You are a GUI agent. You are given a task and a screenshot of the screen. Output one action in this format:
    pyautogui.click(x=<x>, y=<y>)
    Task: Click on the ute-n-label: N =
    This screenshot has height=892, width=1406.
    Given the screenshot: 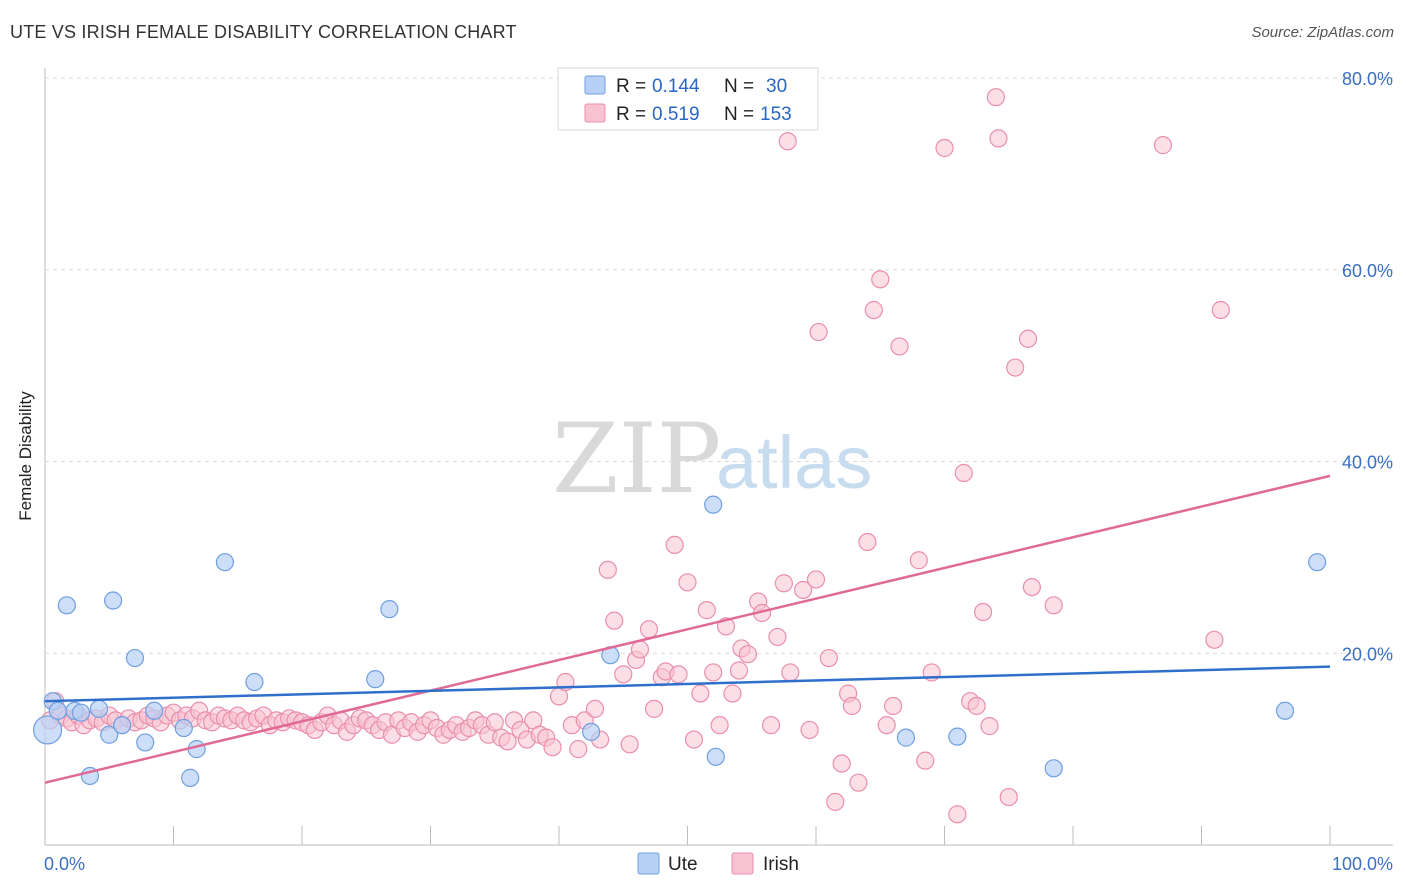 What is the action you would take?
    pyautogui.click(x=739, y=86)
    